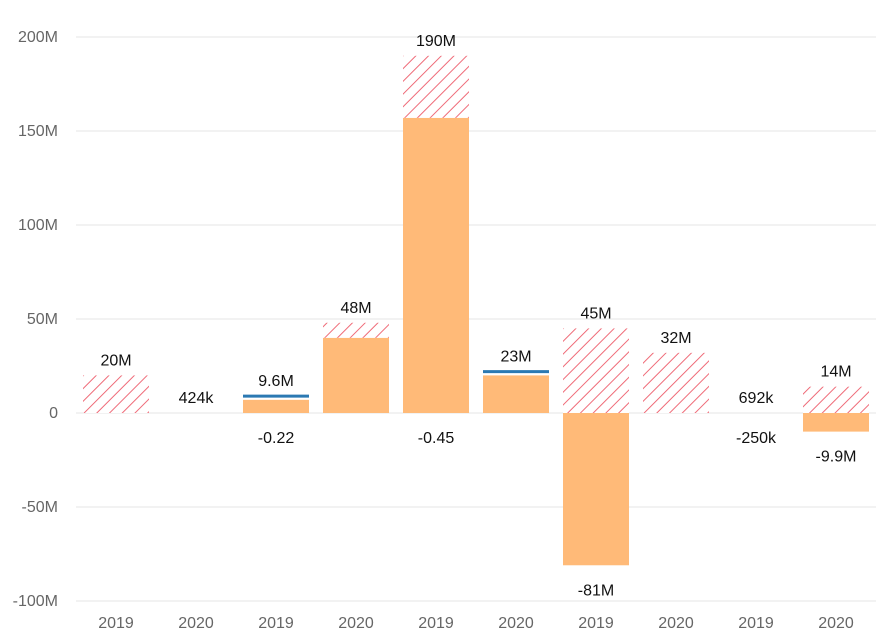 This screenshot has height=637, width=880. Describe the element at coordinates (355, 308) in the screenshot. I see `data-label: 48M` at that location.